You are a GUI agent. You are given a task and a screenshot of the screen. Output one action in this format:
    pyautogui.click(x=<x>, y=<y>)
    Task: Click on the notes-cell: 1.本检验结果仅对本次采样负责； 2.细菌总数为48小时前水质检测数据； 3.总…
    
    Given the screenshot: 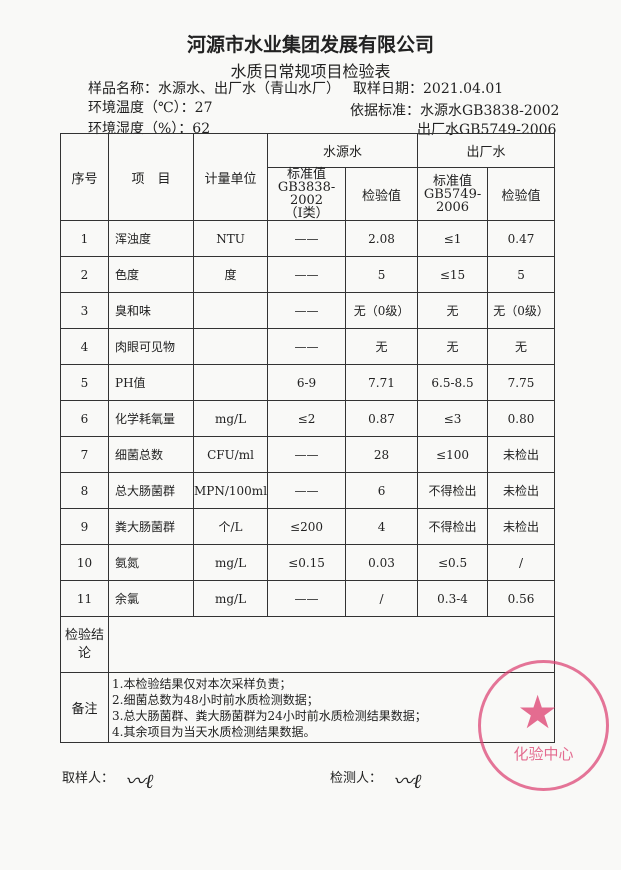 What is the action you would take?
    pyautogui.click(x=331, y=707)
    